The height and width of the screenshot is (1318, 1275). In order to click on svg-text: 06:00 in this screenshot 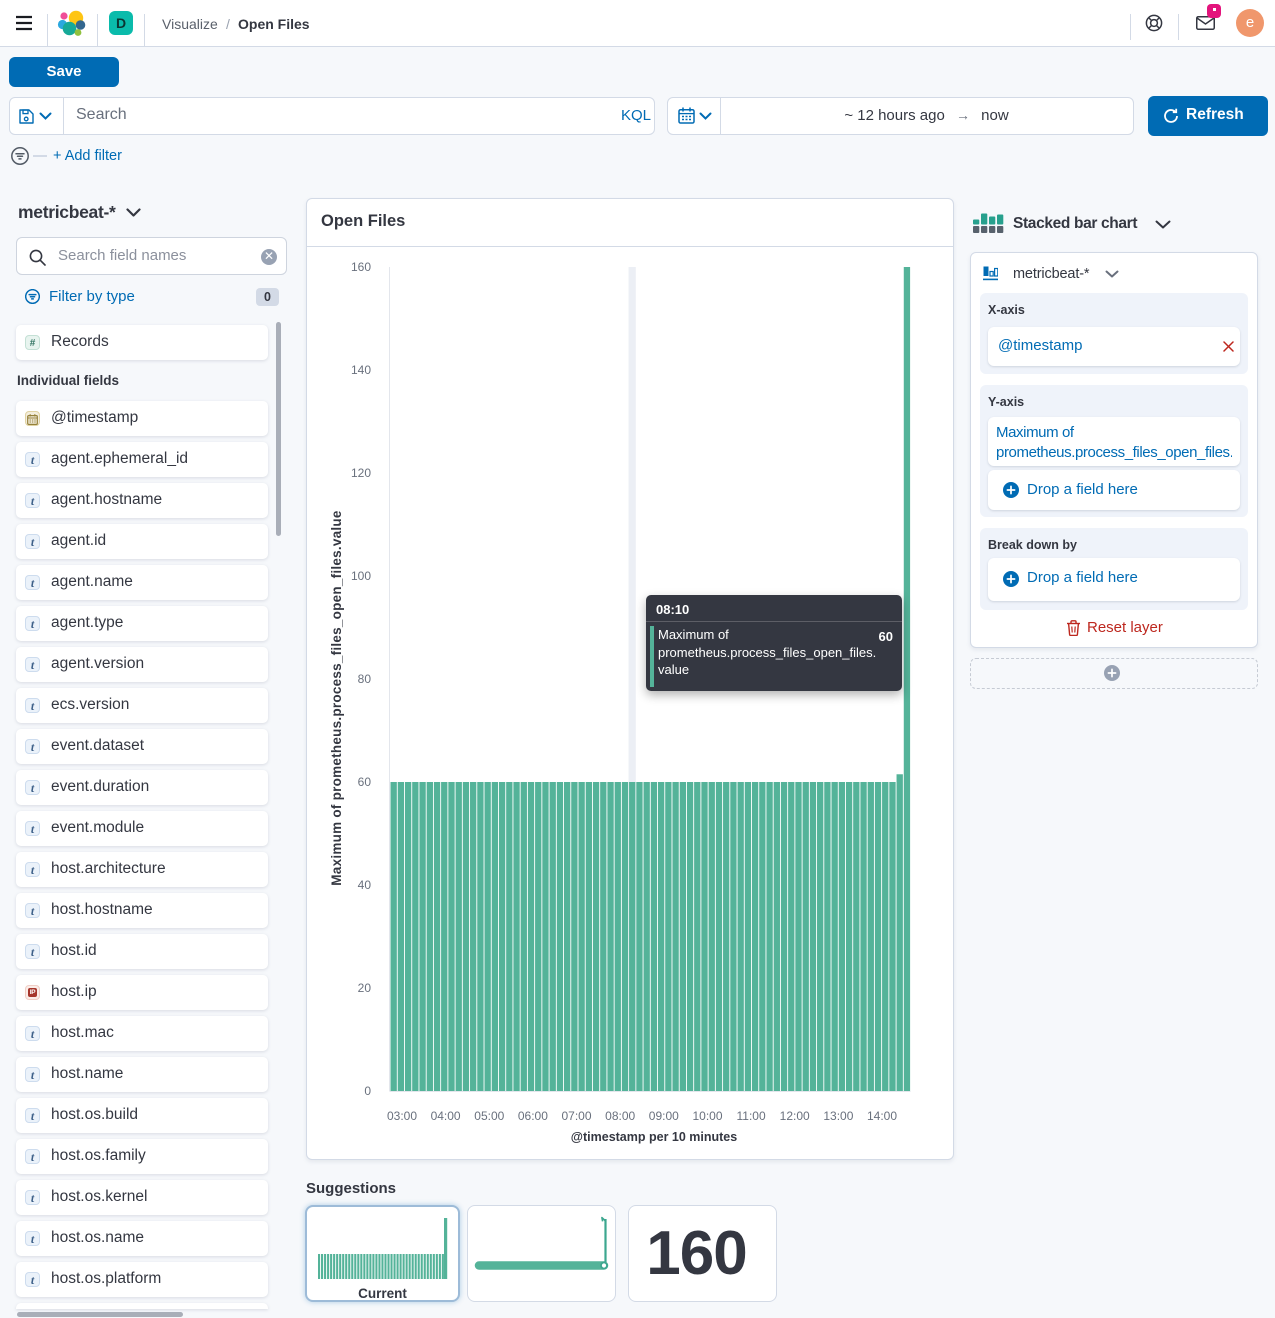, I will do `click(533, 1116)`.